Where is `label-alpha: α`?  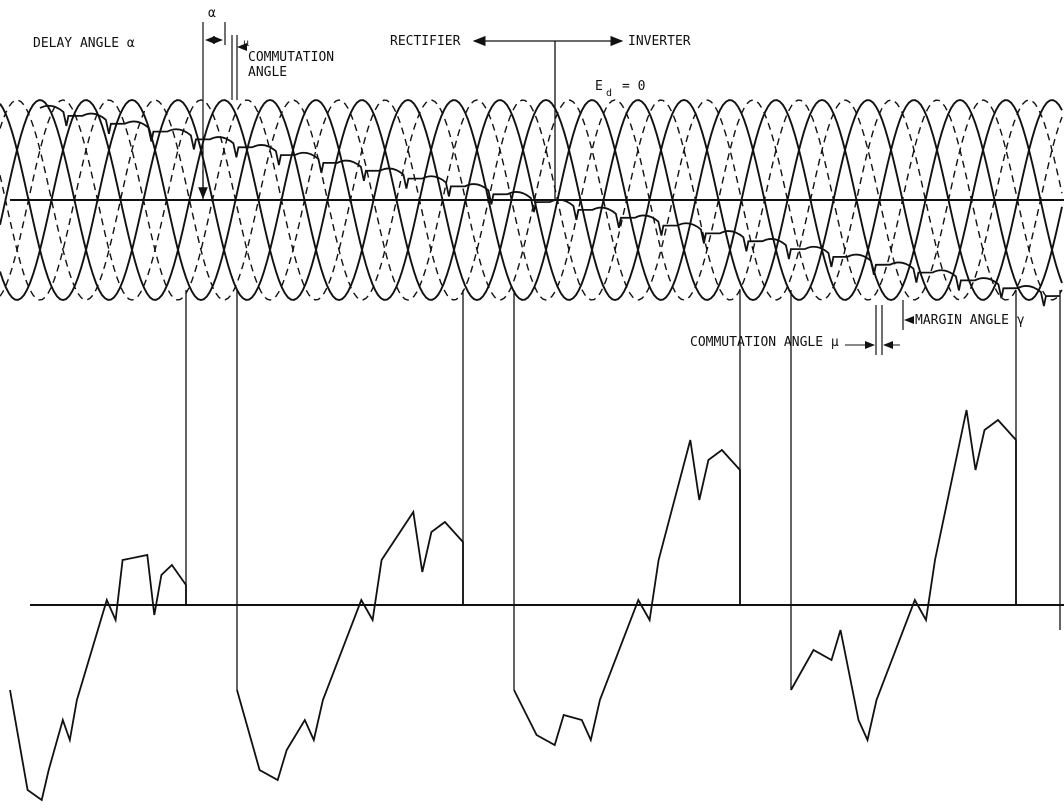 label-alpha: α is located at coordinates (212, 13).